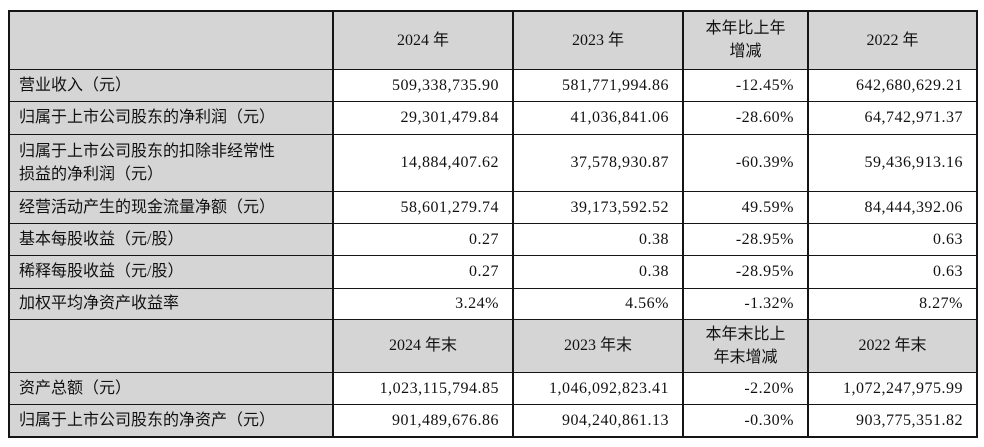 The width and height of the screenshot is (984, 447). Describe the element at coordinates (423, 85) in the screenshot. I see `value-cell: 509,338,735.90` at that location.